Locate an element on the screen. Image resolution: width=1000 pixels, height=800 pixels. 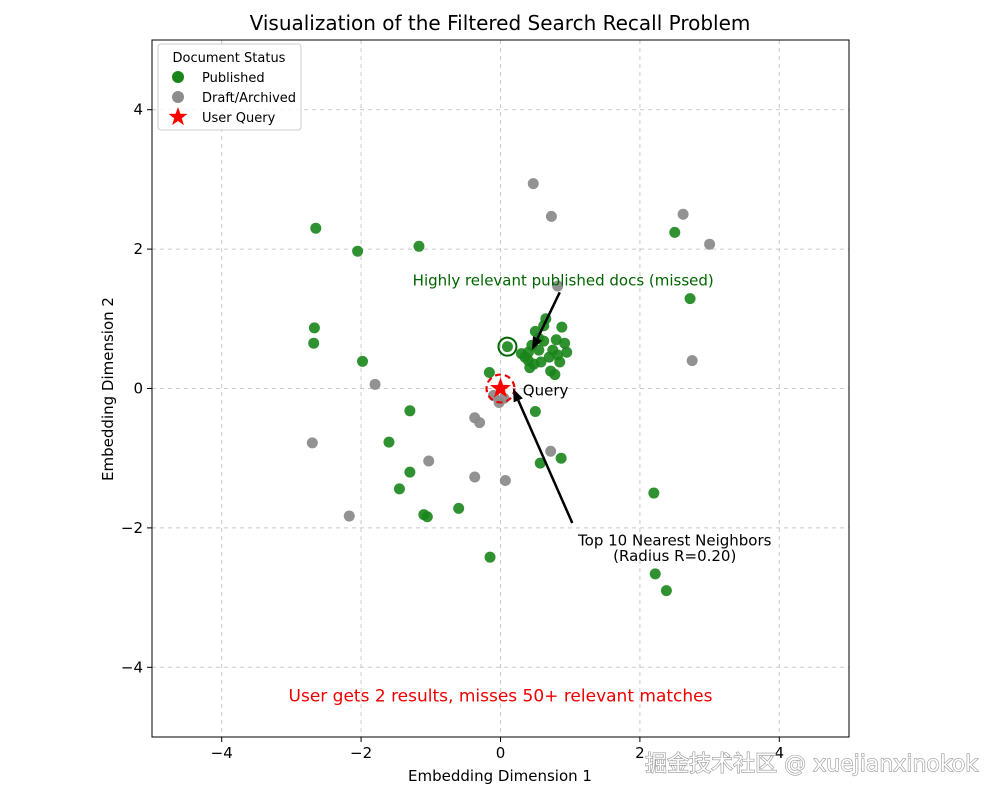
arrow-missed-docs is located at coordinates (548, 315).